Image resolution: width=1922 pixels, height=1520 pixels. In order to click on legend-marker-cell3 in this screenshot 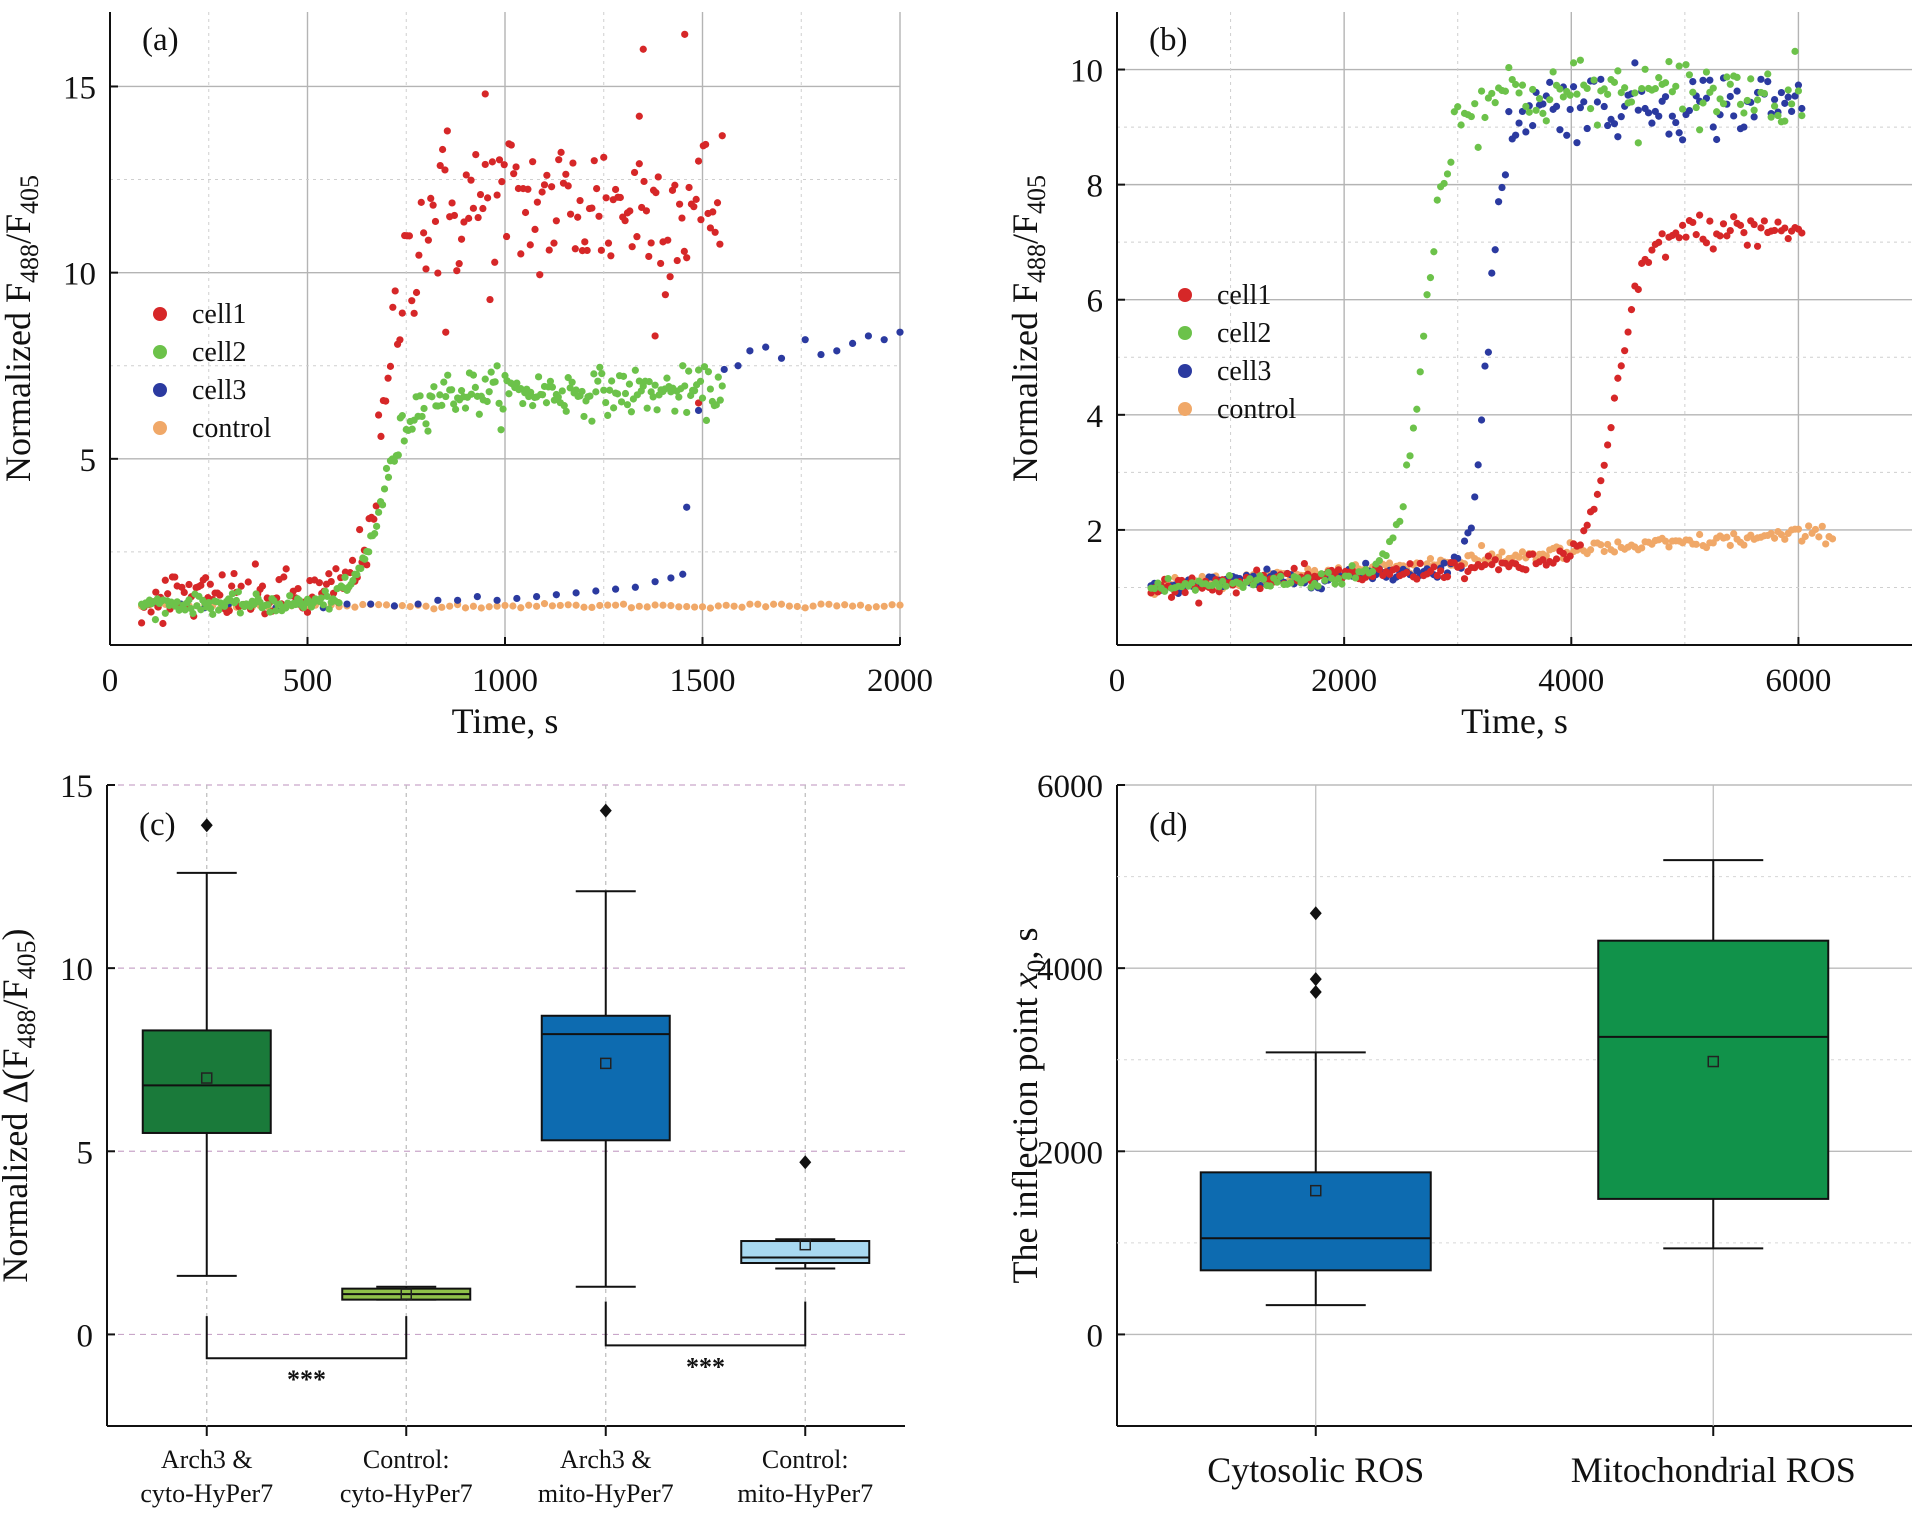, I will do `click(1185, 371)`.